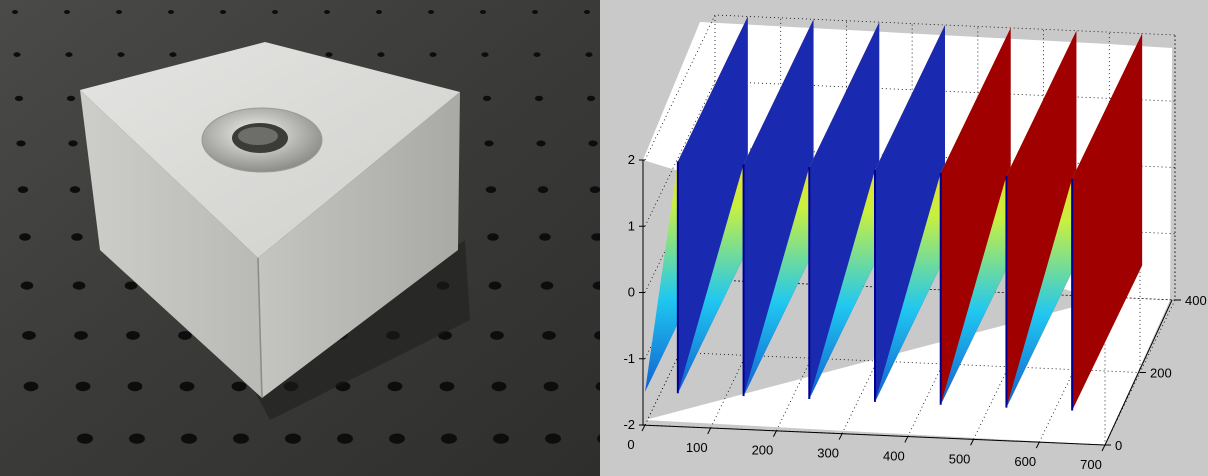 The width and height of the screenshot is (1208, 476). Describe the element at coordinates (1118, 445) in the screenshot. I see `y-tick-label: 0` at that location.